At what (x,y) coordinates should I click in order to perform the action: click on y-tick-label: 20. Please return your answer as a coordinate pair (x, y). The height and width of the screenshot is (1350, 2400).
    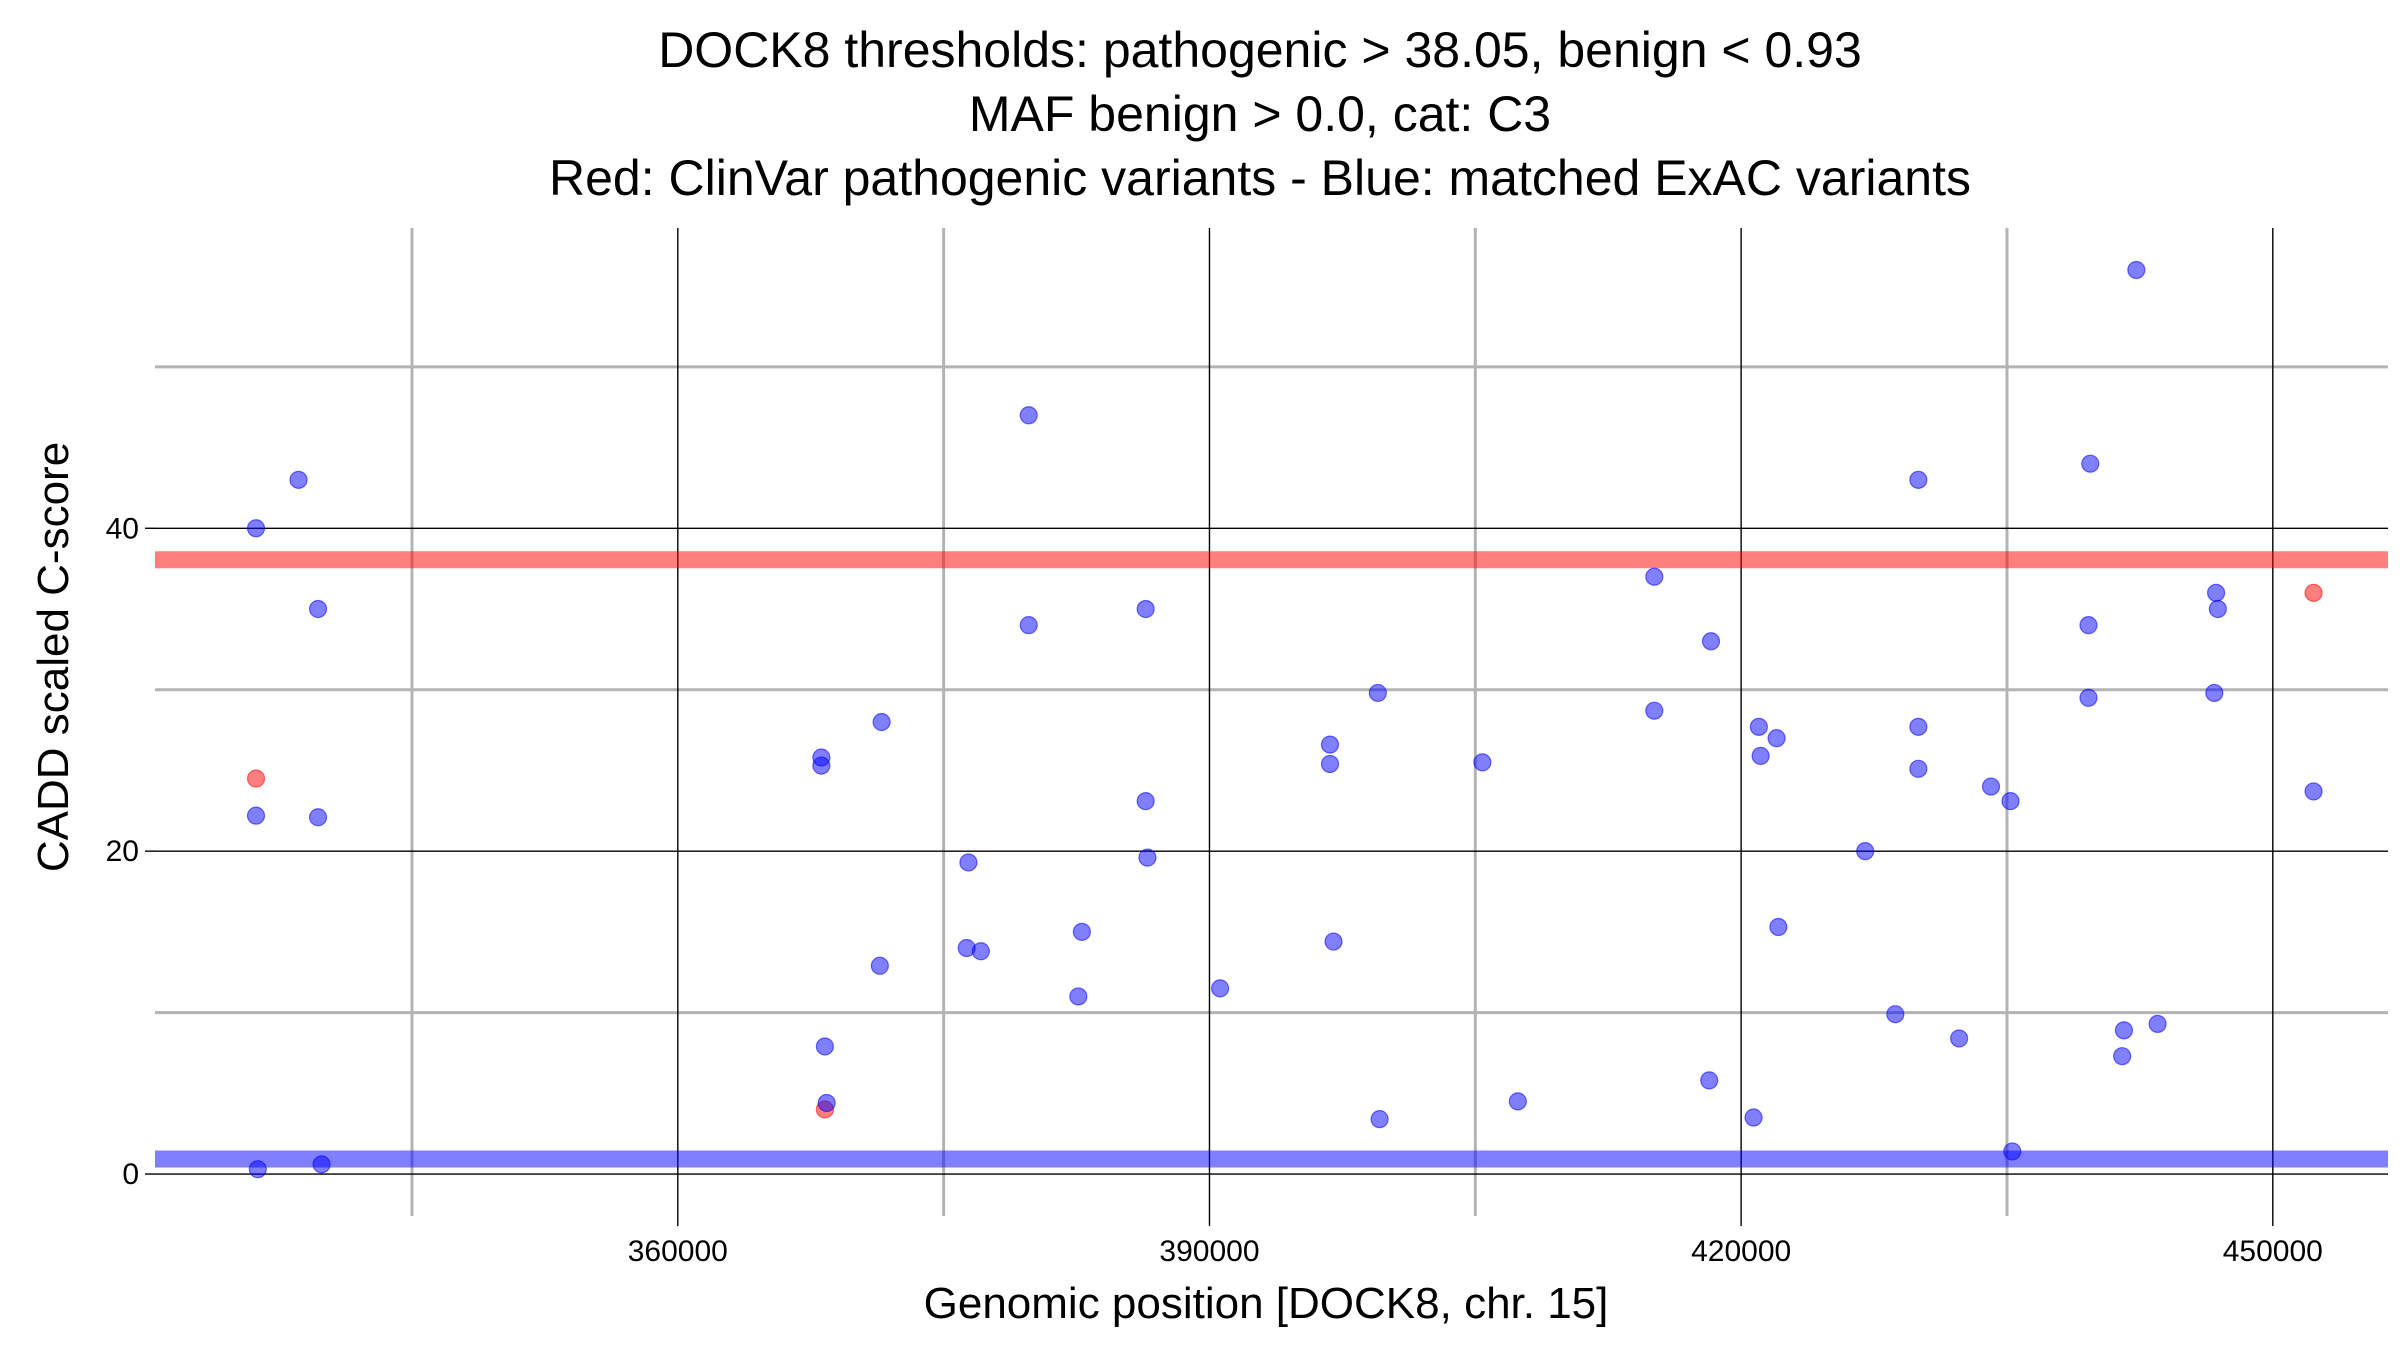
    Looking at the image, I should click on (122, 851).